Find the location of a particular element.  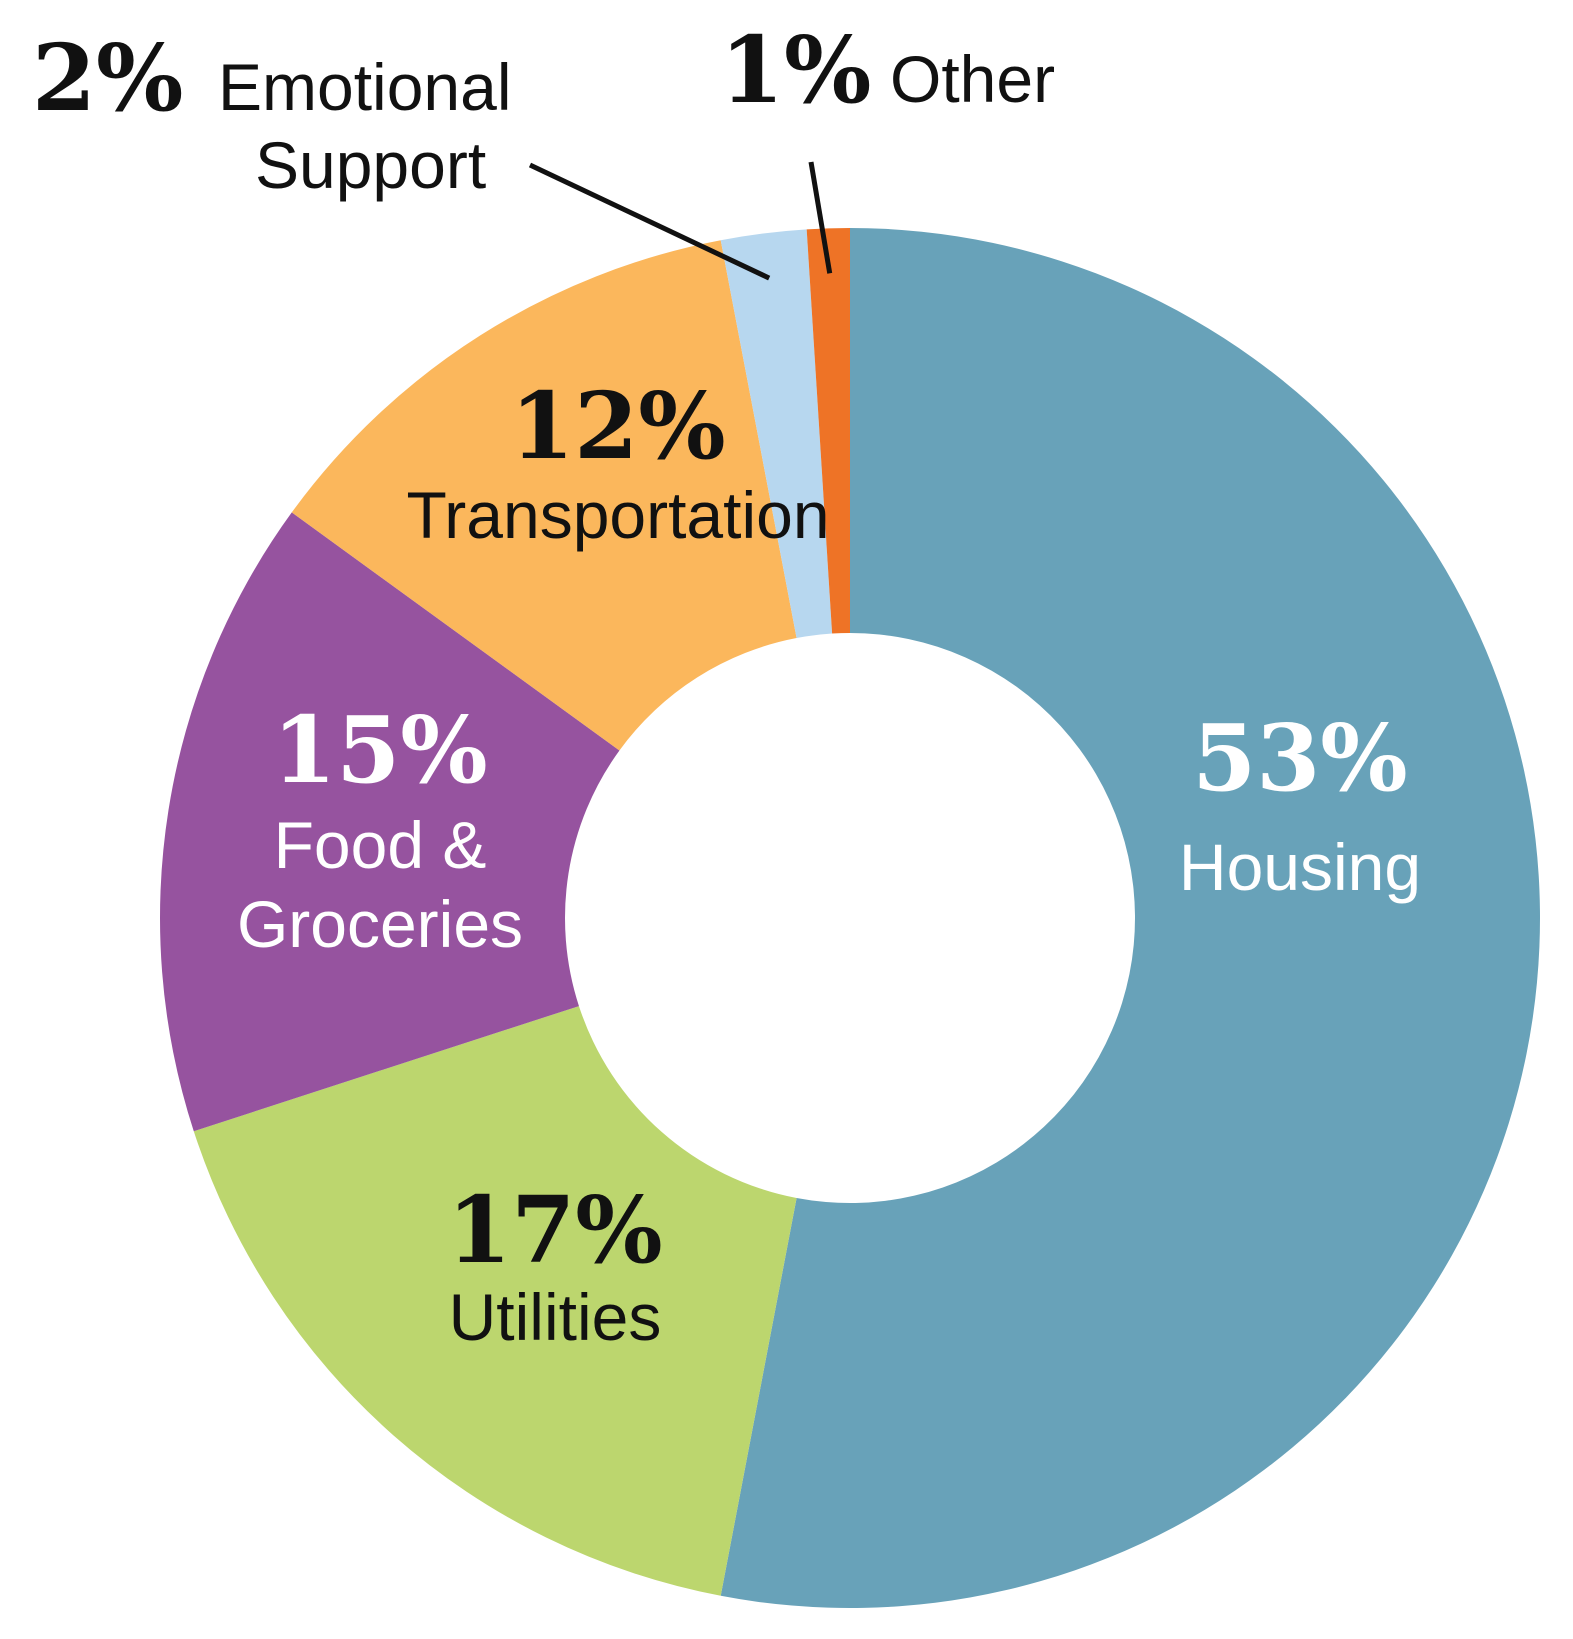

slice-transportation is located at coordinates (544, 495).